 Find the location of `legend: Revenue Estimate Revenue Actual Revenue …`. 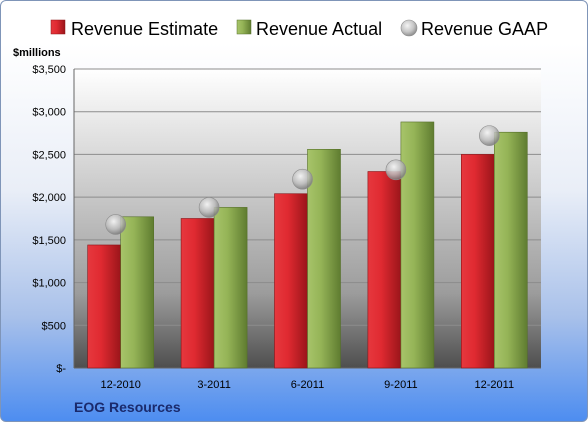

legend: Revenue Estimate Revenue Actual Revenue … is located at coordinates (299, 29).